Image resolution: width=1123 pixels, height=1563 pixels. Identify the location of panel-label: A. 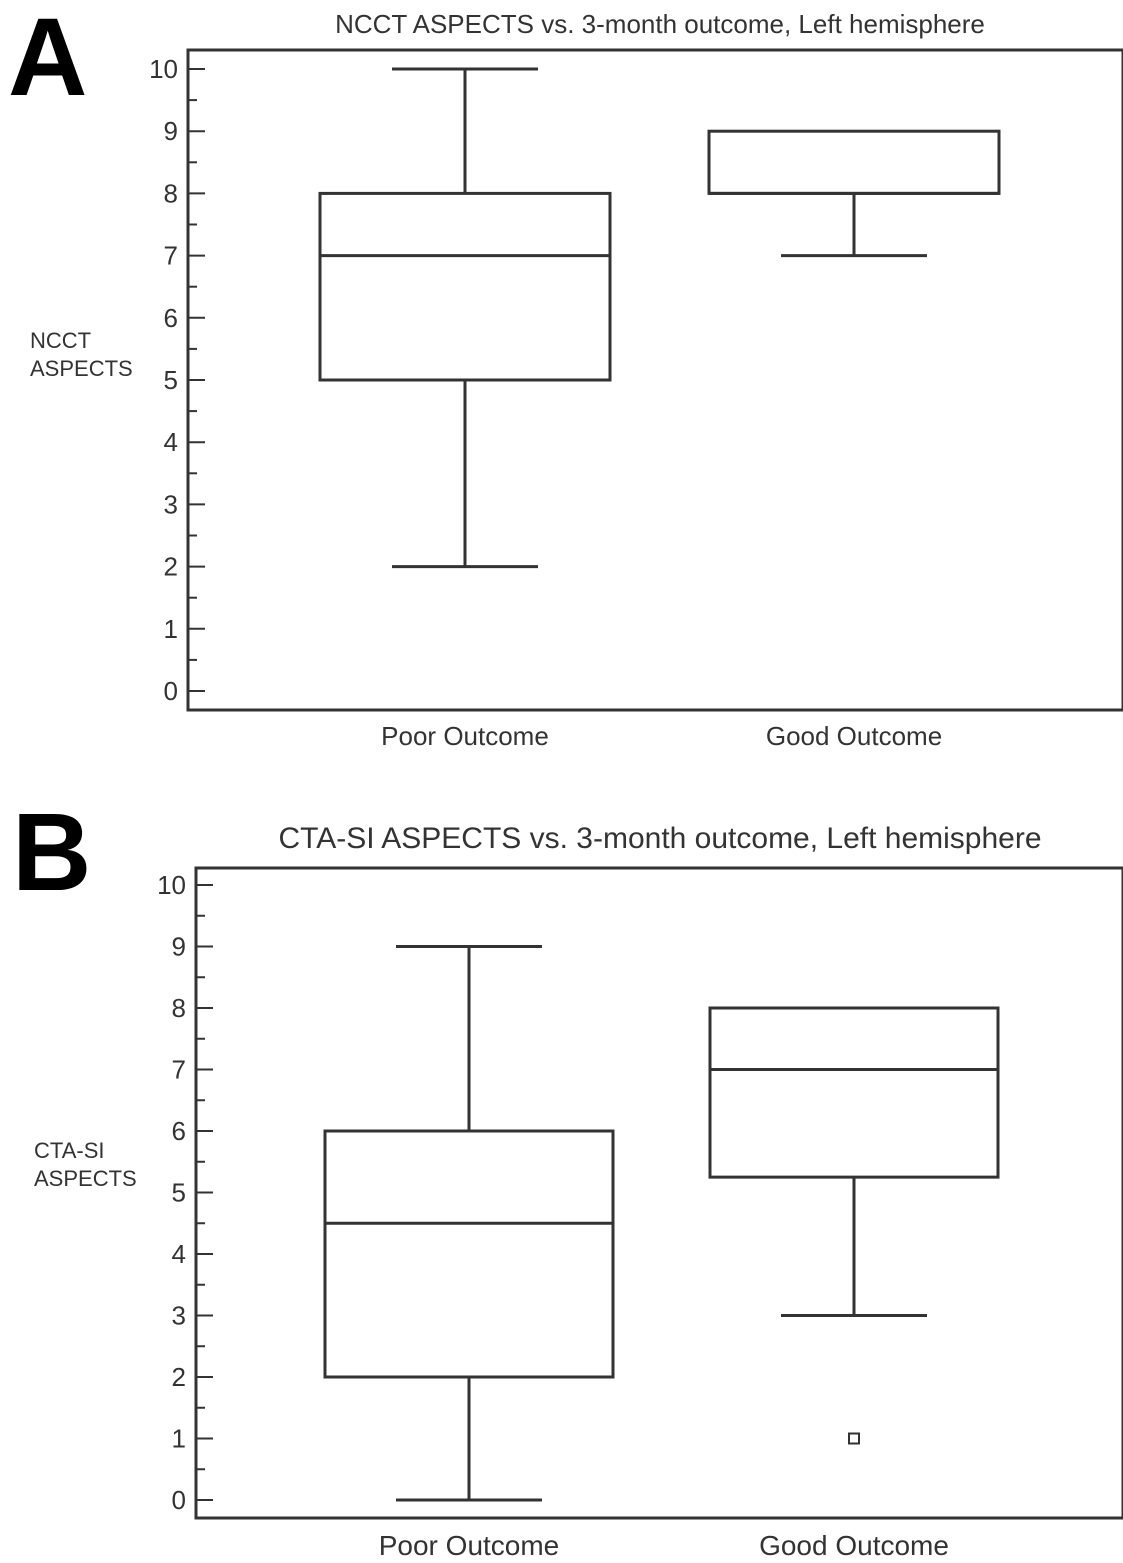
(47, 59).